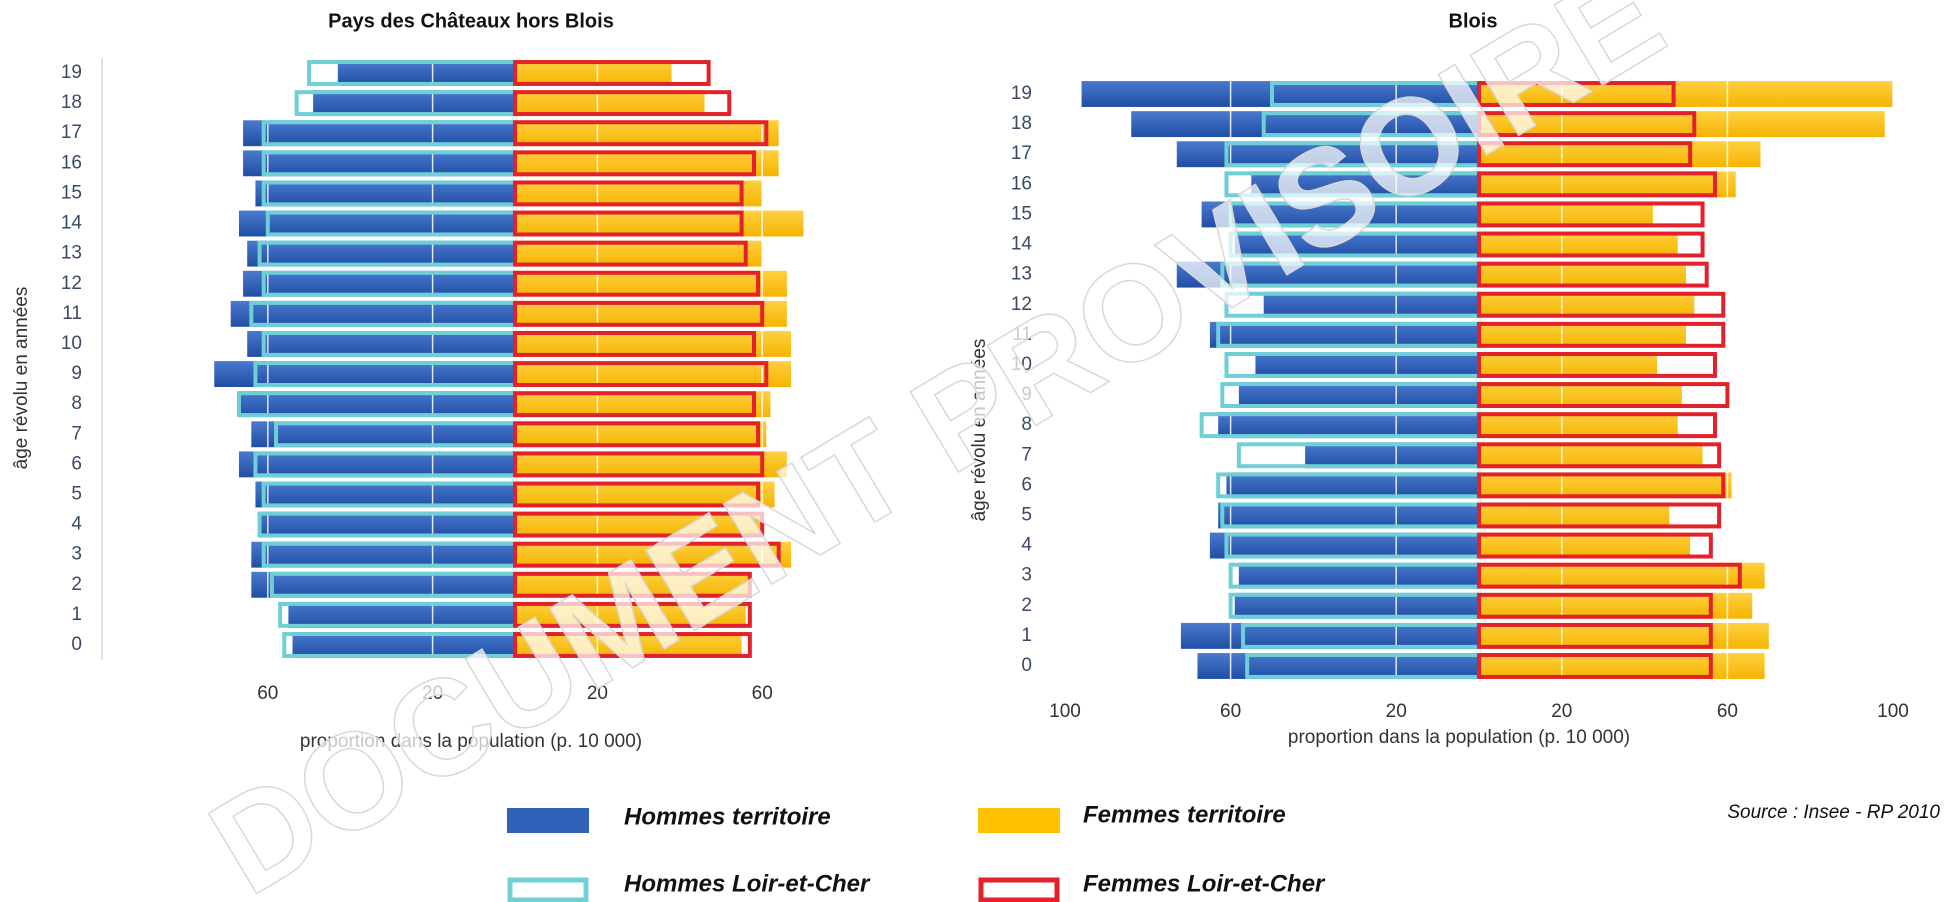 This screenshot has width=1944, height=902. I want to click on y-tick-label: 6, so click(76, 463).